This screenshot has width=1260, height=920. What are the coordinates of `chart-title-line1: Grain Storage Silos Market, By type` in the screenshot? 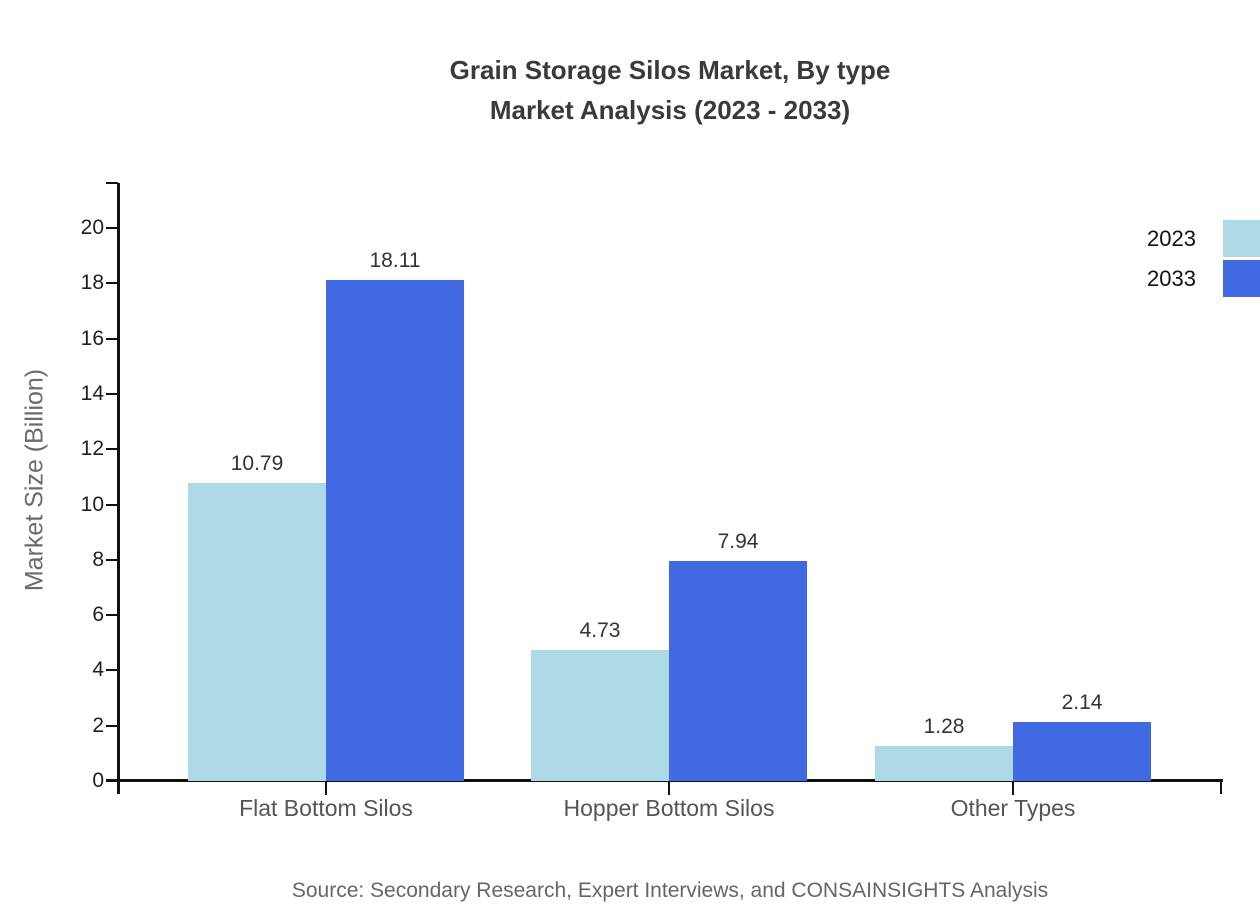 It's located at (670, 70).